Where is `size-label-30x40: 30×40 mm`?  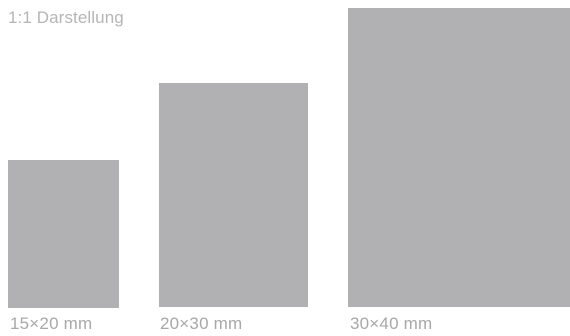
size-label-30x40: 30×40 mm is located at coordinates (391, 323).